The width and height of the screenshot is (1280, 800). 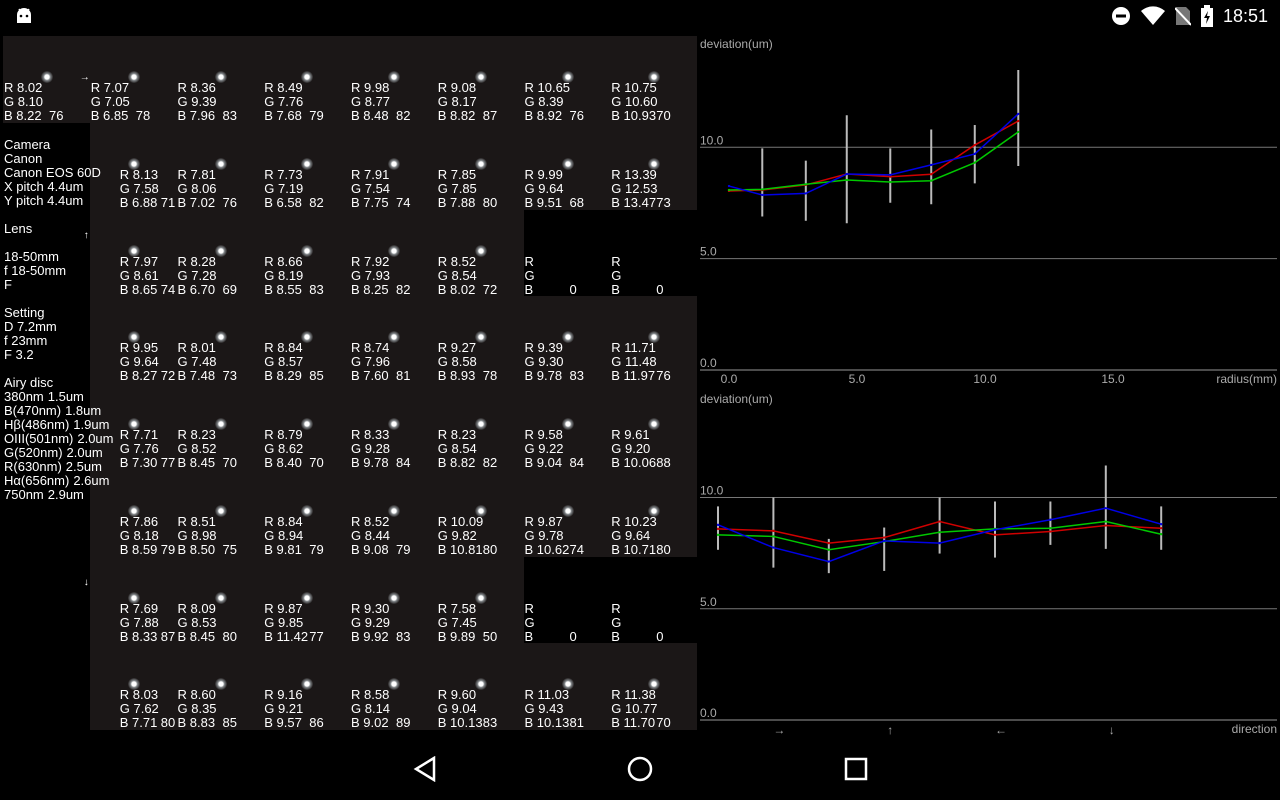 What do you see at coordinates (283, 87) in the screenshot?
I see `cell-r-line: R 8.49` at bounding box center [283, 87].